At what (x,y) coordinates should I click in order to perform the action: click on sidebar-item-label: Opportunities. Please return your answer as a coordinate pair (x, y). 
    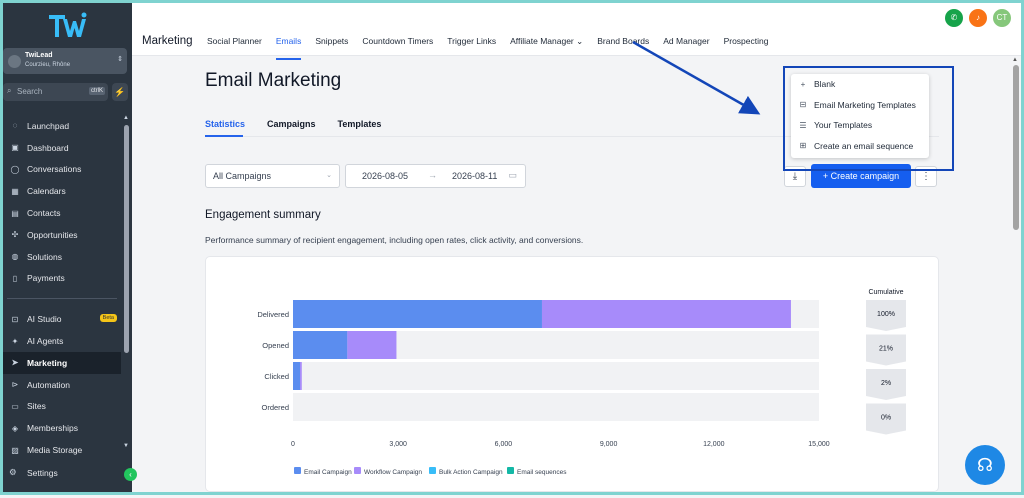
    Looking at the image, I should click on (52, 234).